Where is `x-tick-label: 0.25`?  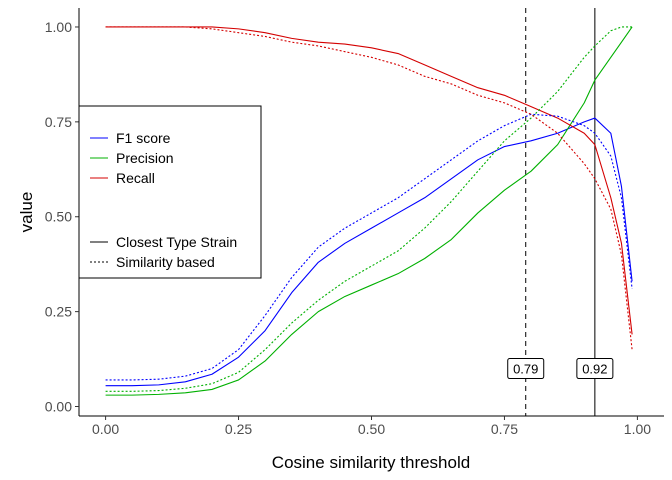 x-tick-label: 0.25 is located at coordinates (238, 429).